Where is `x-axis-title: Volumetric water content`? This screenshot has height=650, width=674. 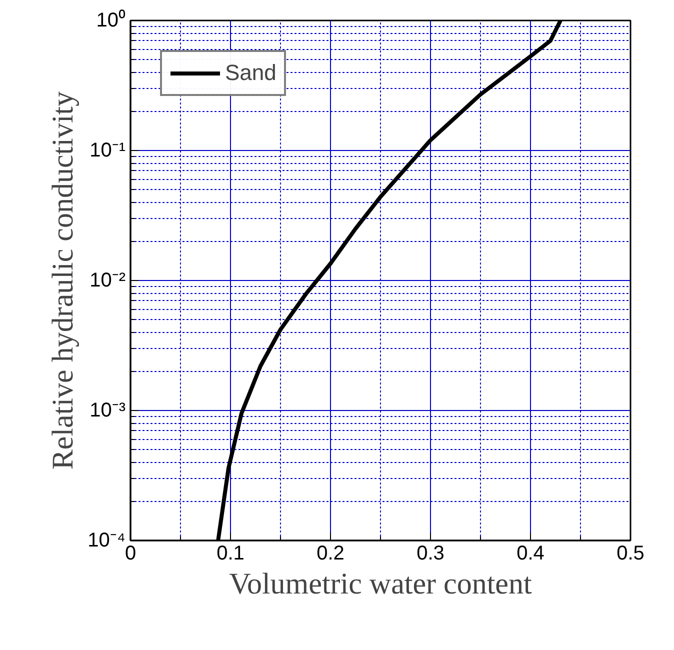
x-axis-title: Volumetric water content is located at coordinates (381, 584).